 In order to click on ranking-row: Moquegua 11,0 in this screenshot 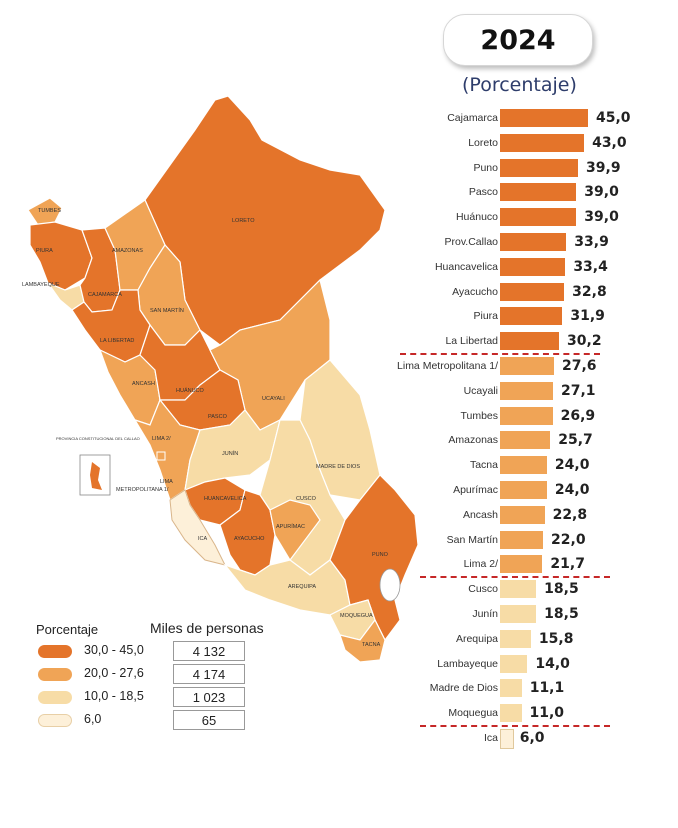, I will do `click(525, 713)`.